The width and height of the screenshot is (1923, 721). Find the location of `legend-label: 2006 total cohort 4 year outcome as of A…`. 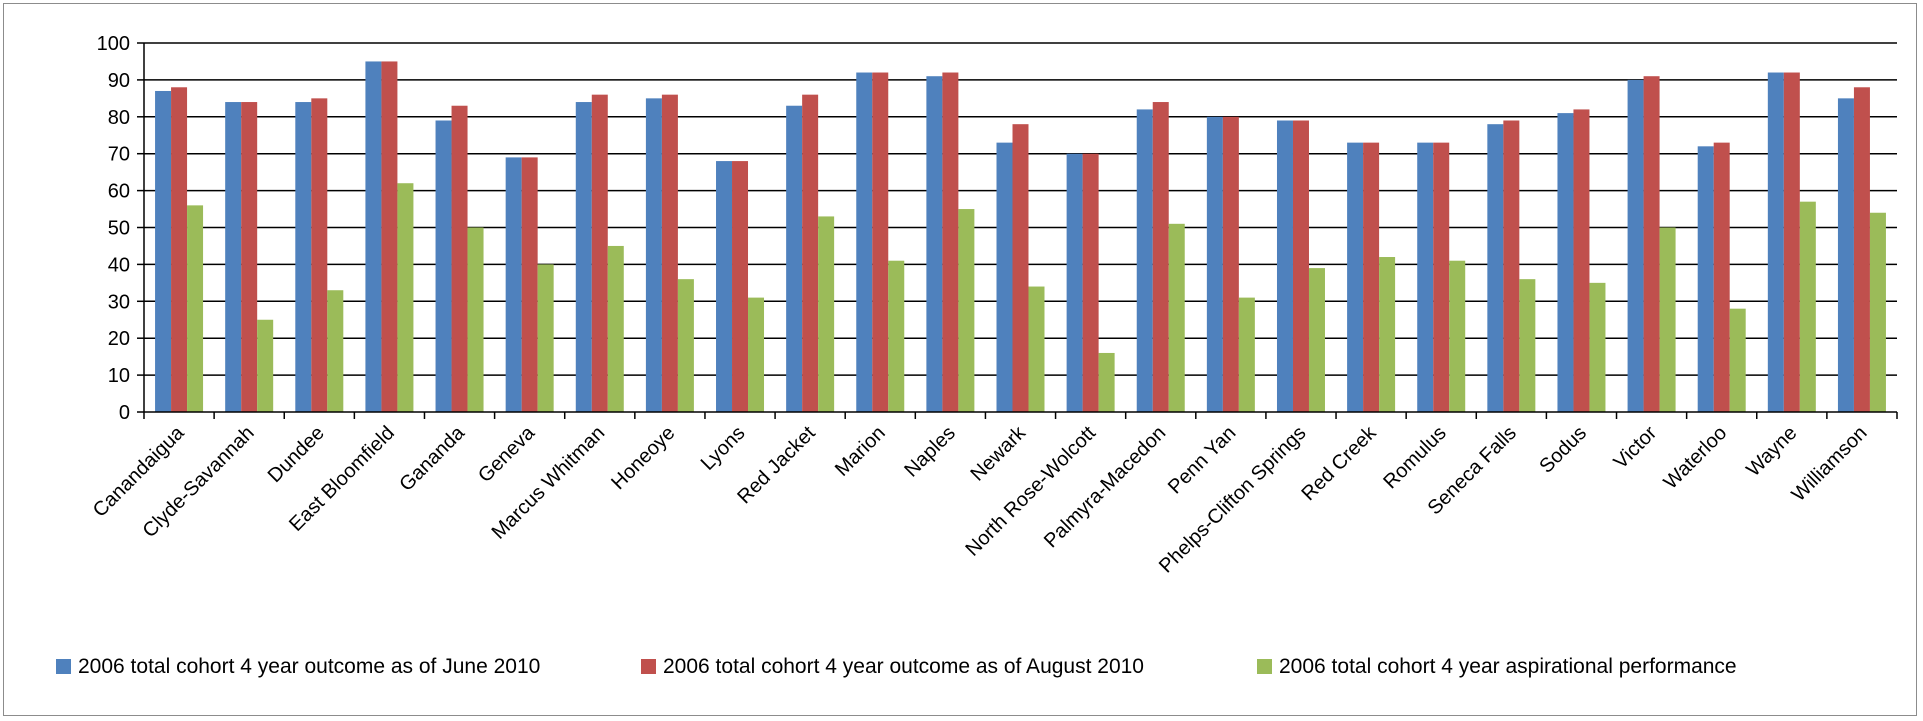

legend-label: 2006 total cohort 4 year outcome as of A… is located at coordinates (903, 666).